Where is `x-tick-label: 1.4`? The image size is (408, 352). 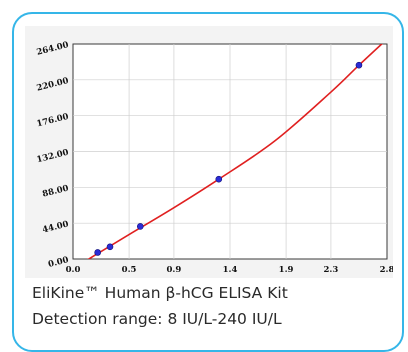 x-tick-label: 1.4 is located at coordinates (230, 270).